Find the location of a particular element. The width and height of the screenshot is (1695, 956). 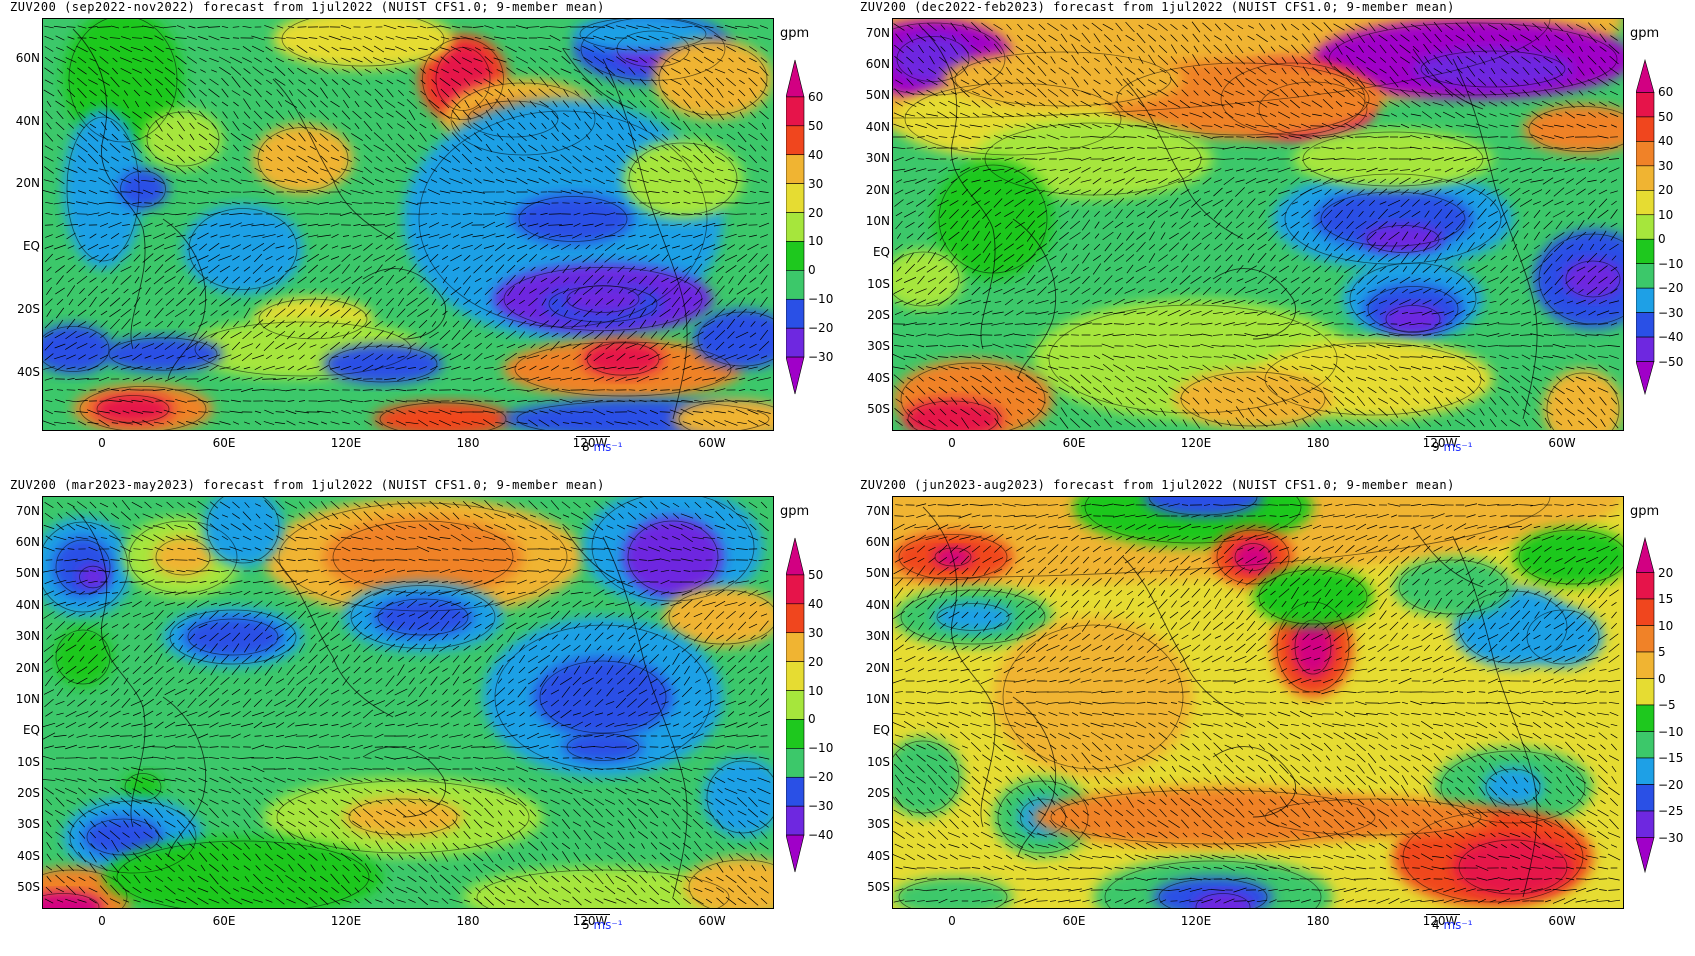

colorbar-tick-label: −20 is located at coordinates (821, 777).